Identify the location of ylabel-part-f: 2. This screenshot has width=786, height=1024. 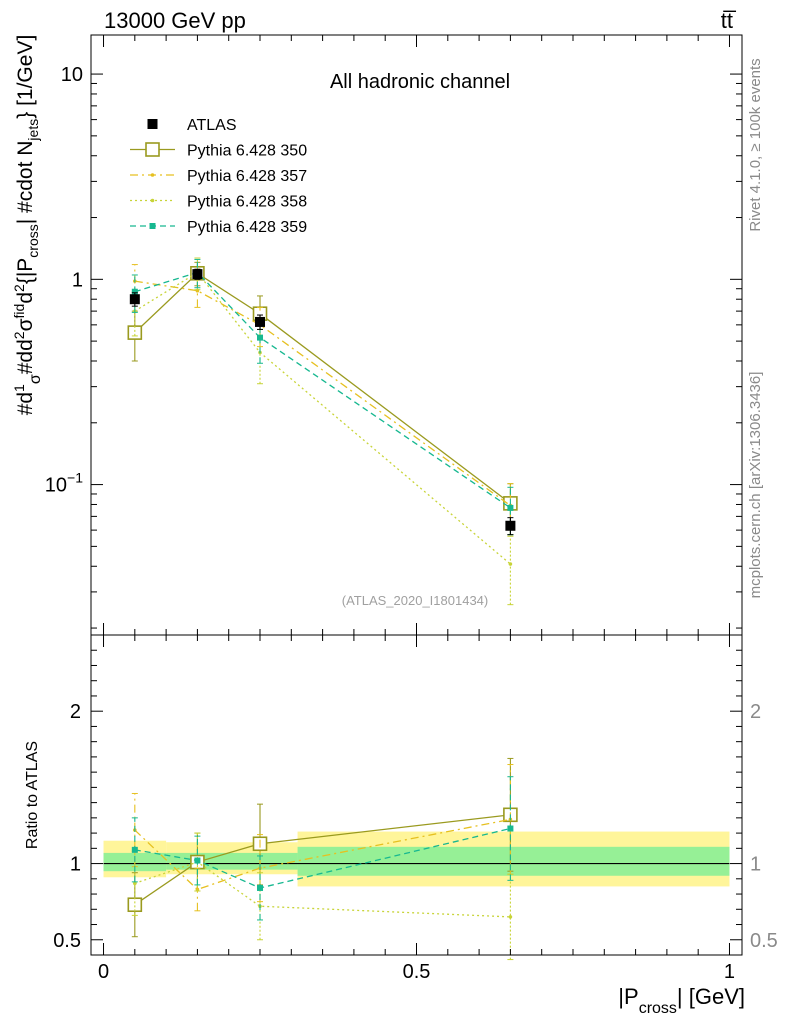
(19, 335).